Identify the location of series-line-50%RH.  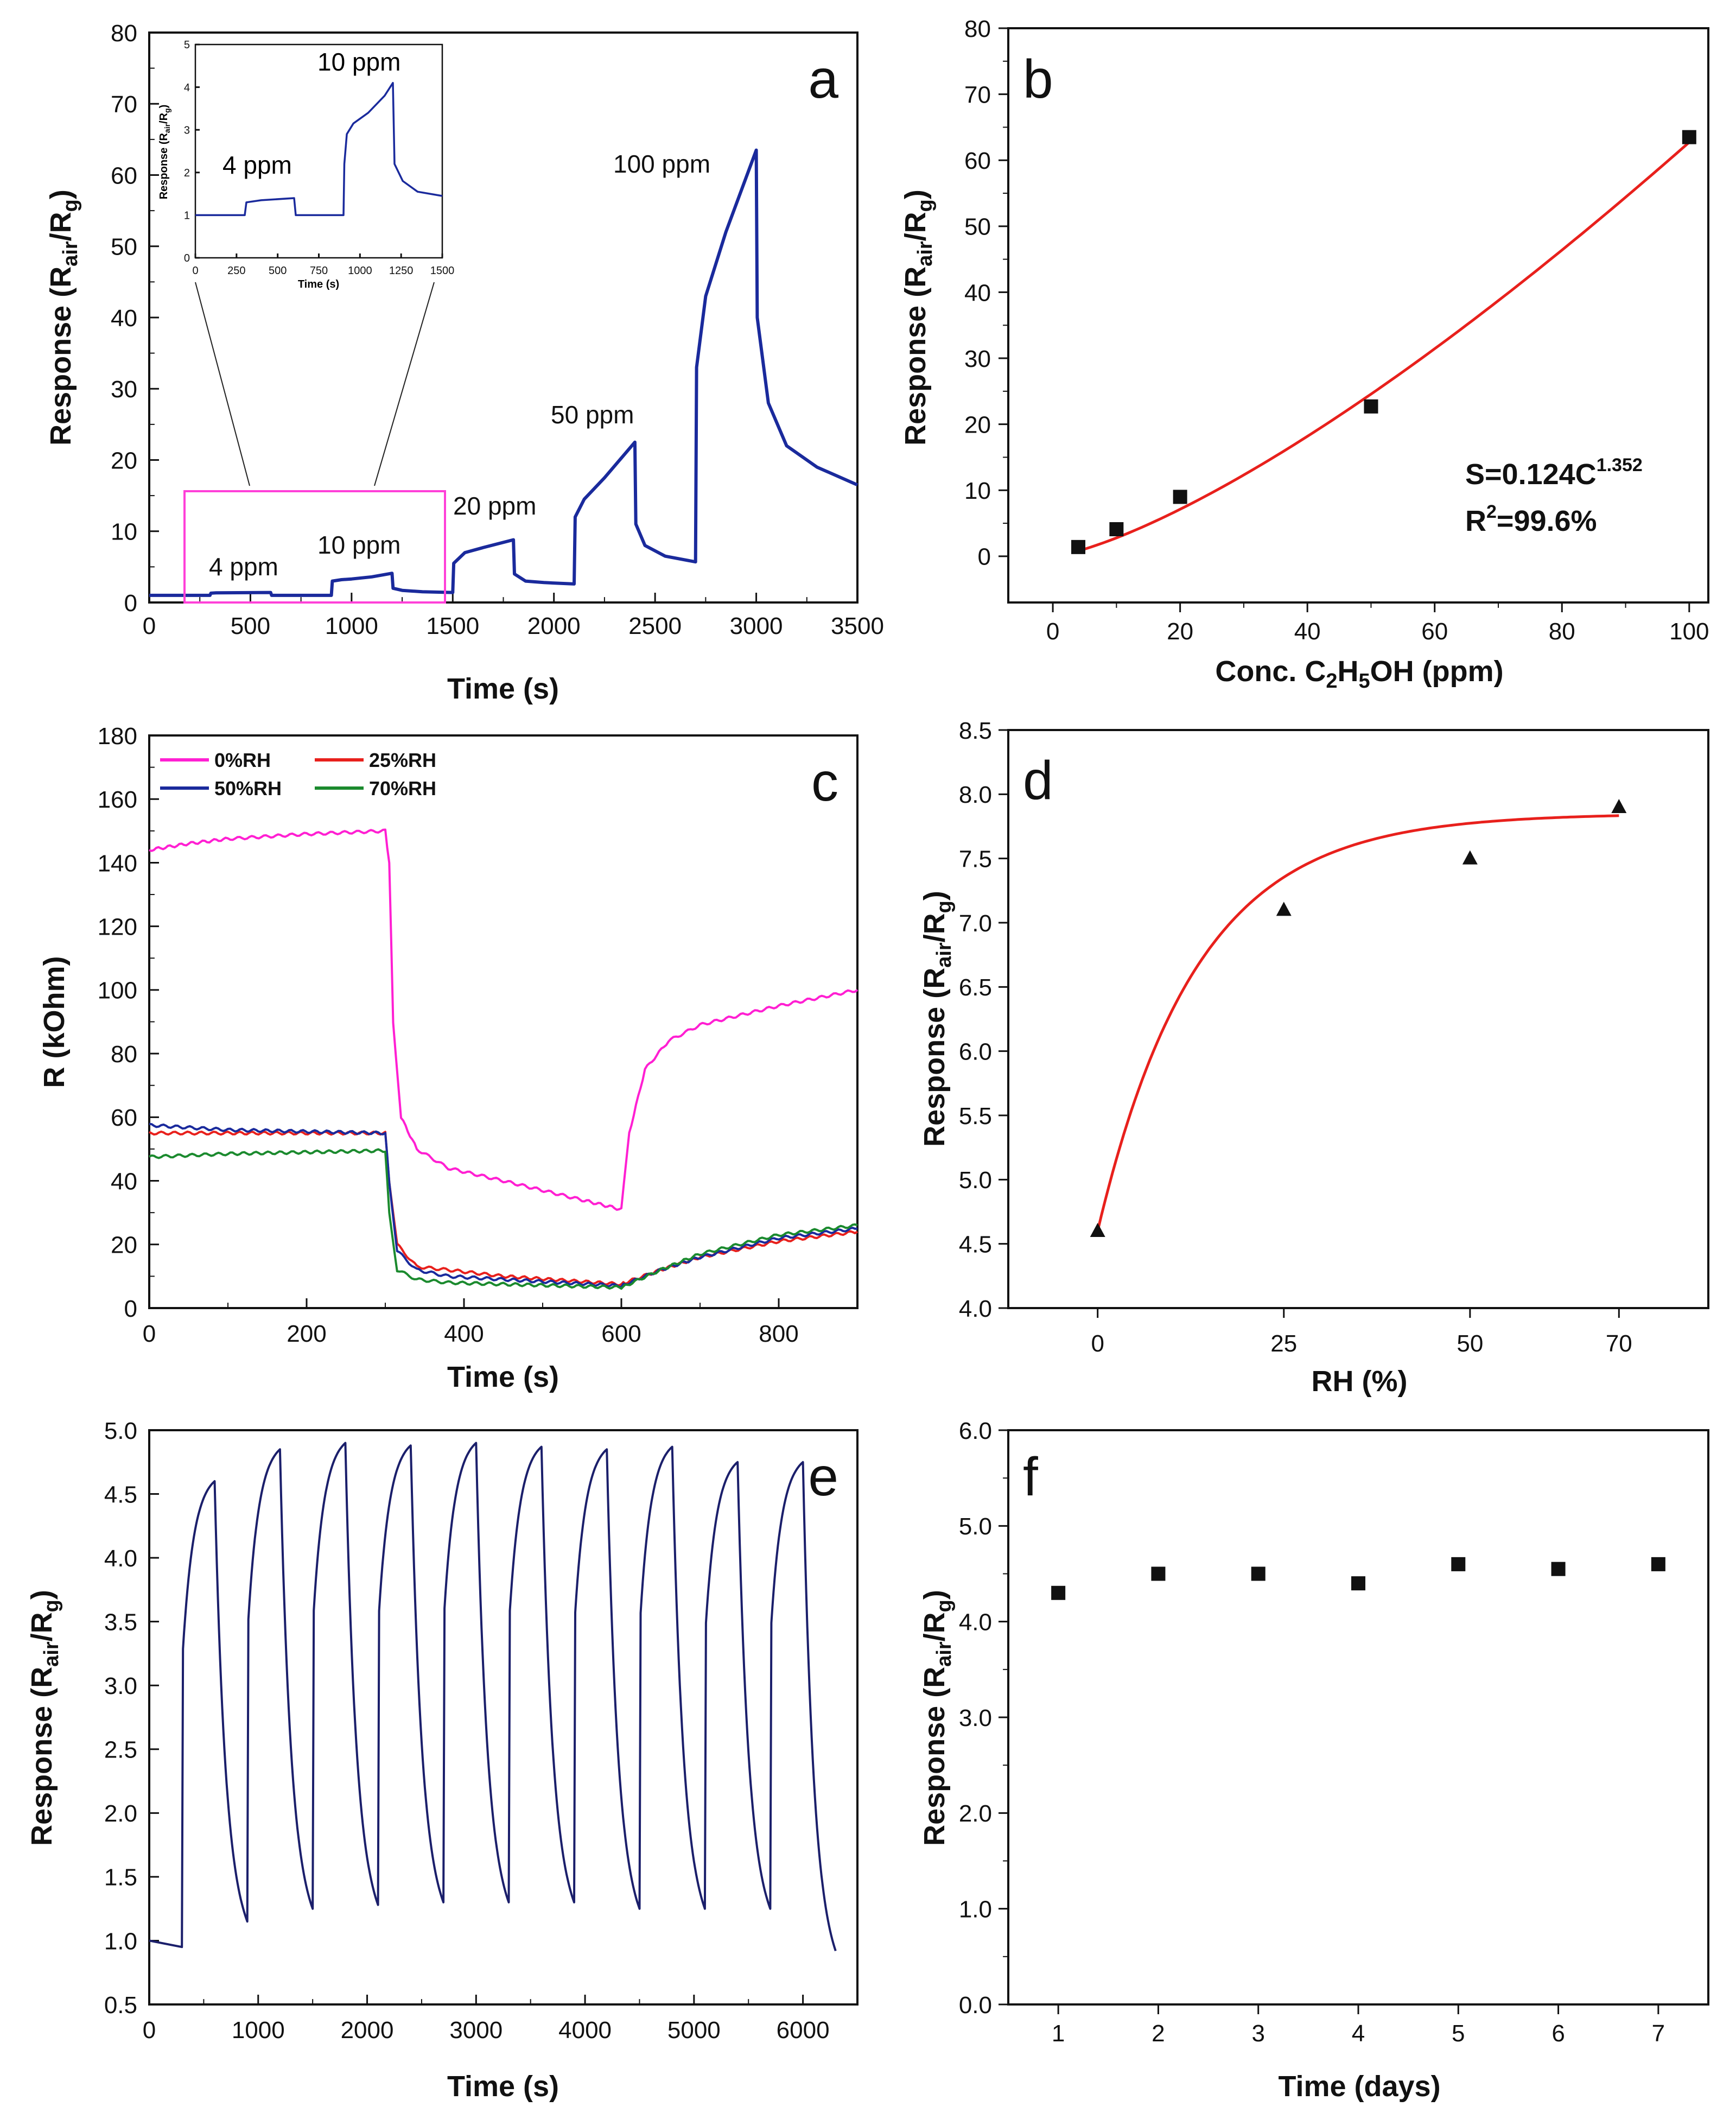
(503, 1205).